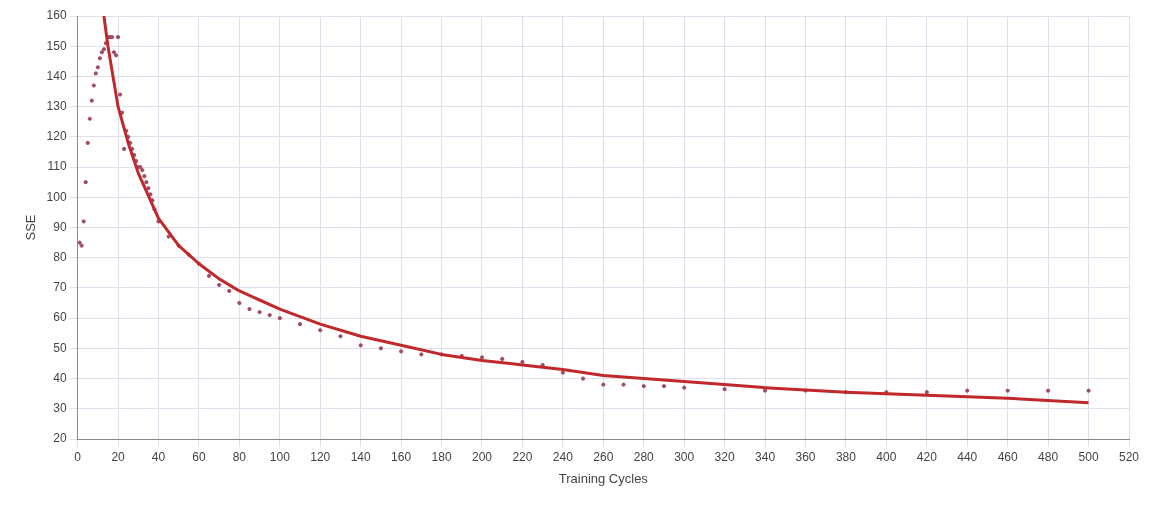  Describe the element at coordinates (60, 317) in the screenshot. I see `y-tick-label: 60` at that location.